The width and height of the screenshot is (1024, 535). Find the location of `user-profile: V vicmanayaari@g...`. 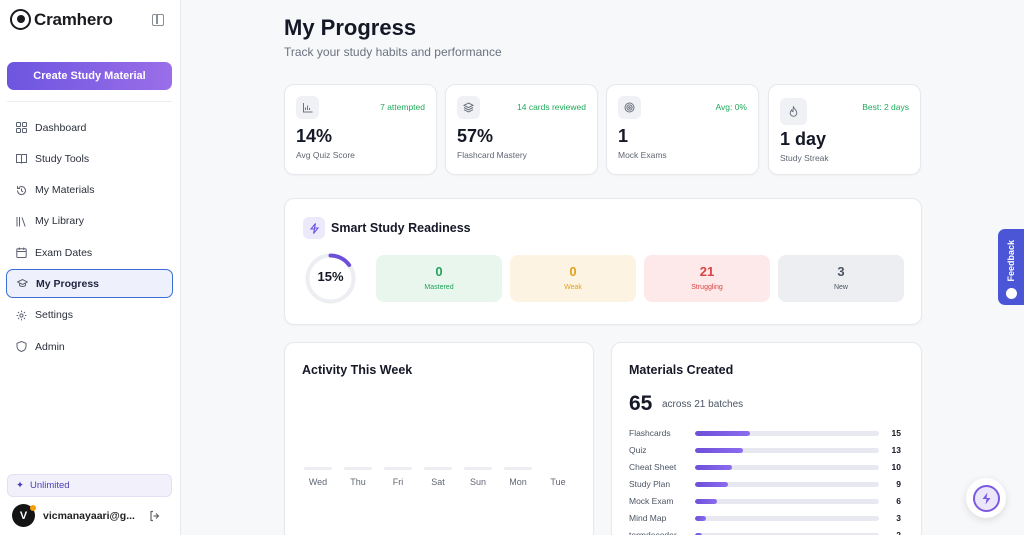

user-profile: V vicmanayaari@g... is located at coordinates (73, 515).